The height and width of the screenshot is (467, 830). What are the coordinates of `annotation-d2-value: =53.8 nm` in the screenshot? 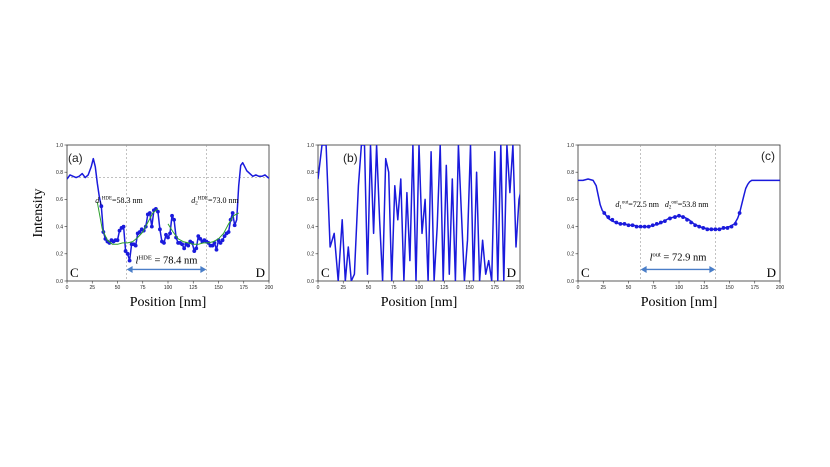 It's located at (694, 204).